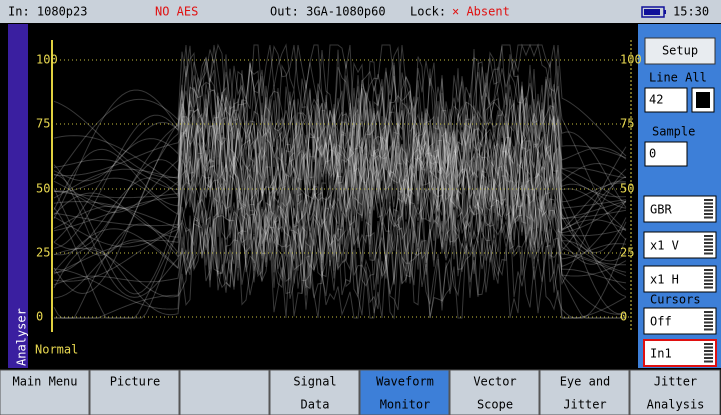  What do you see at coordinates (673, 132) in the screenshot?
I see `sample-label: Sample` at bounding box center [673, 132].